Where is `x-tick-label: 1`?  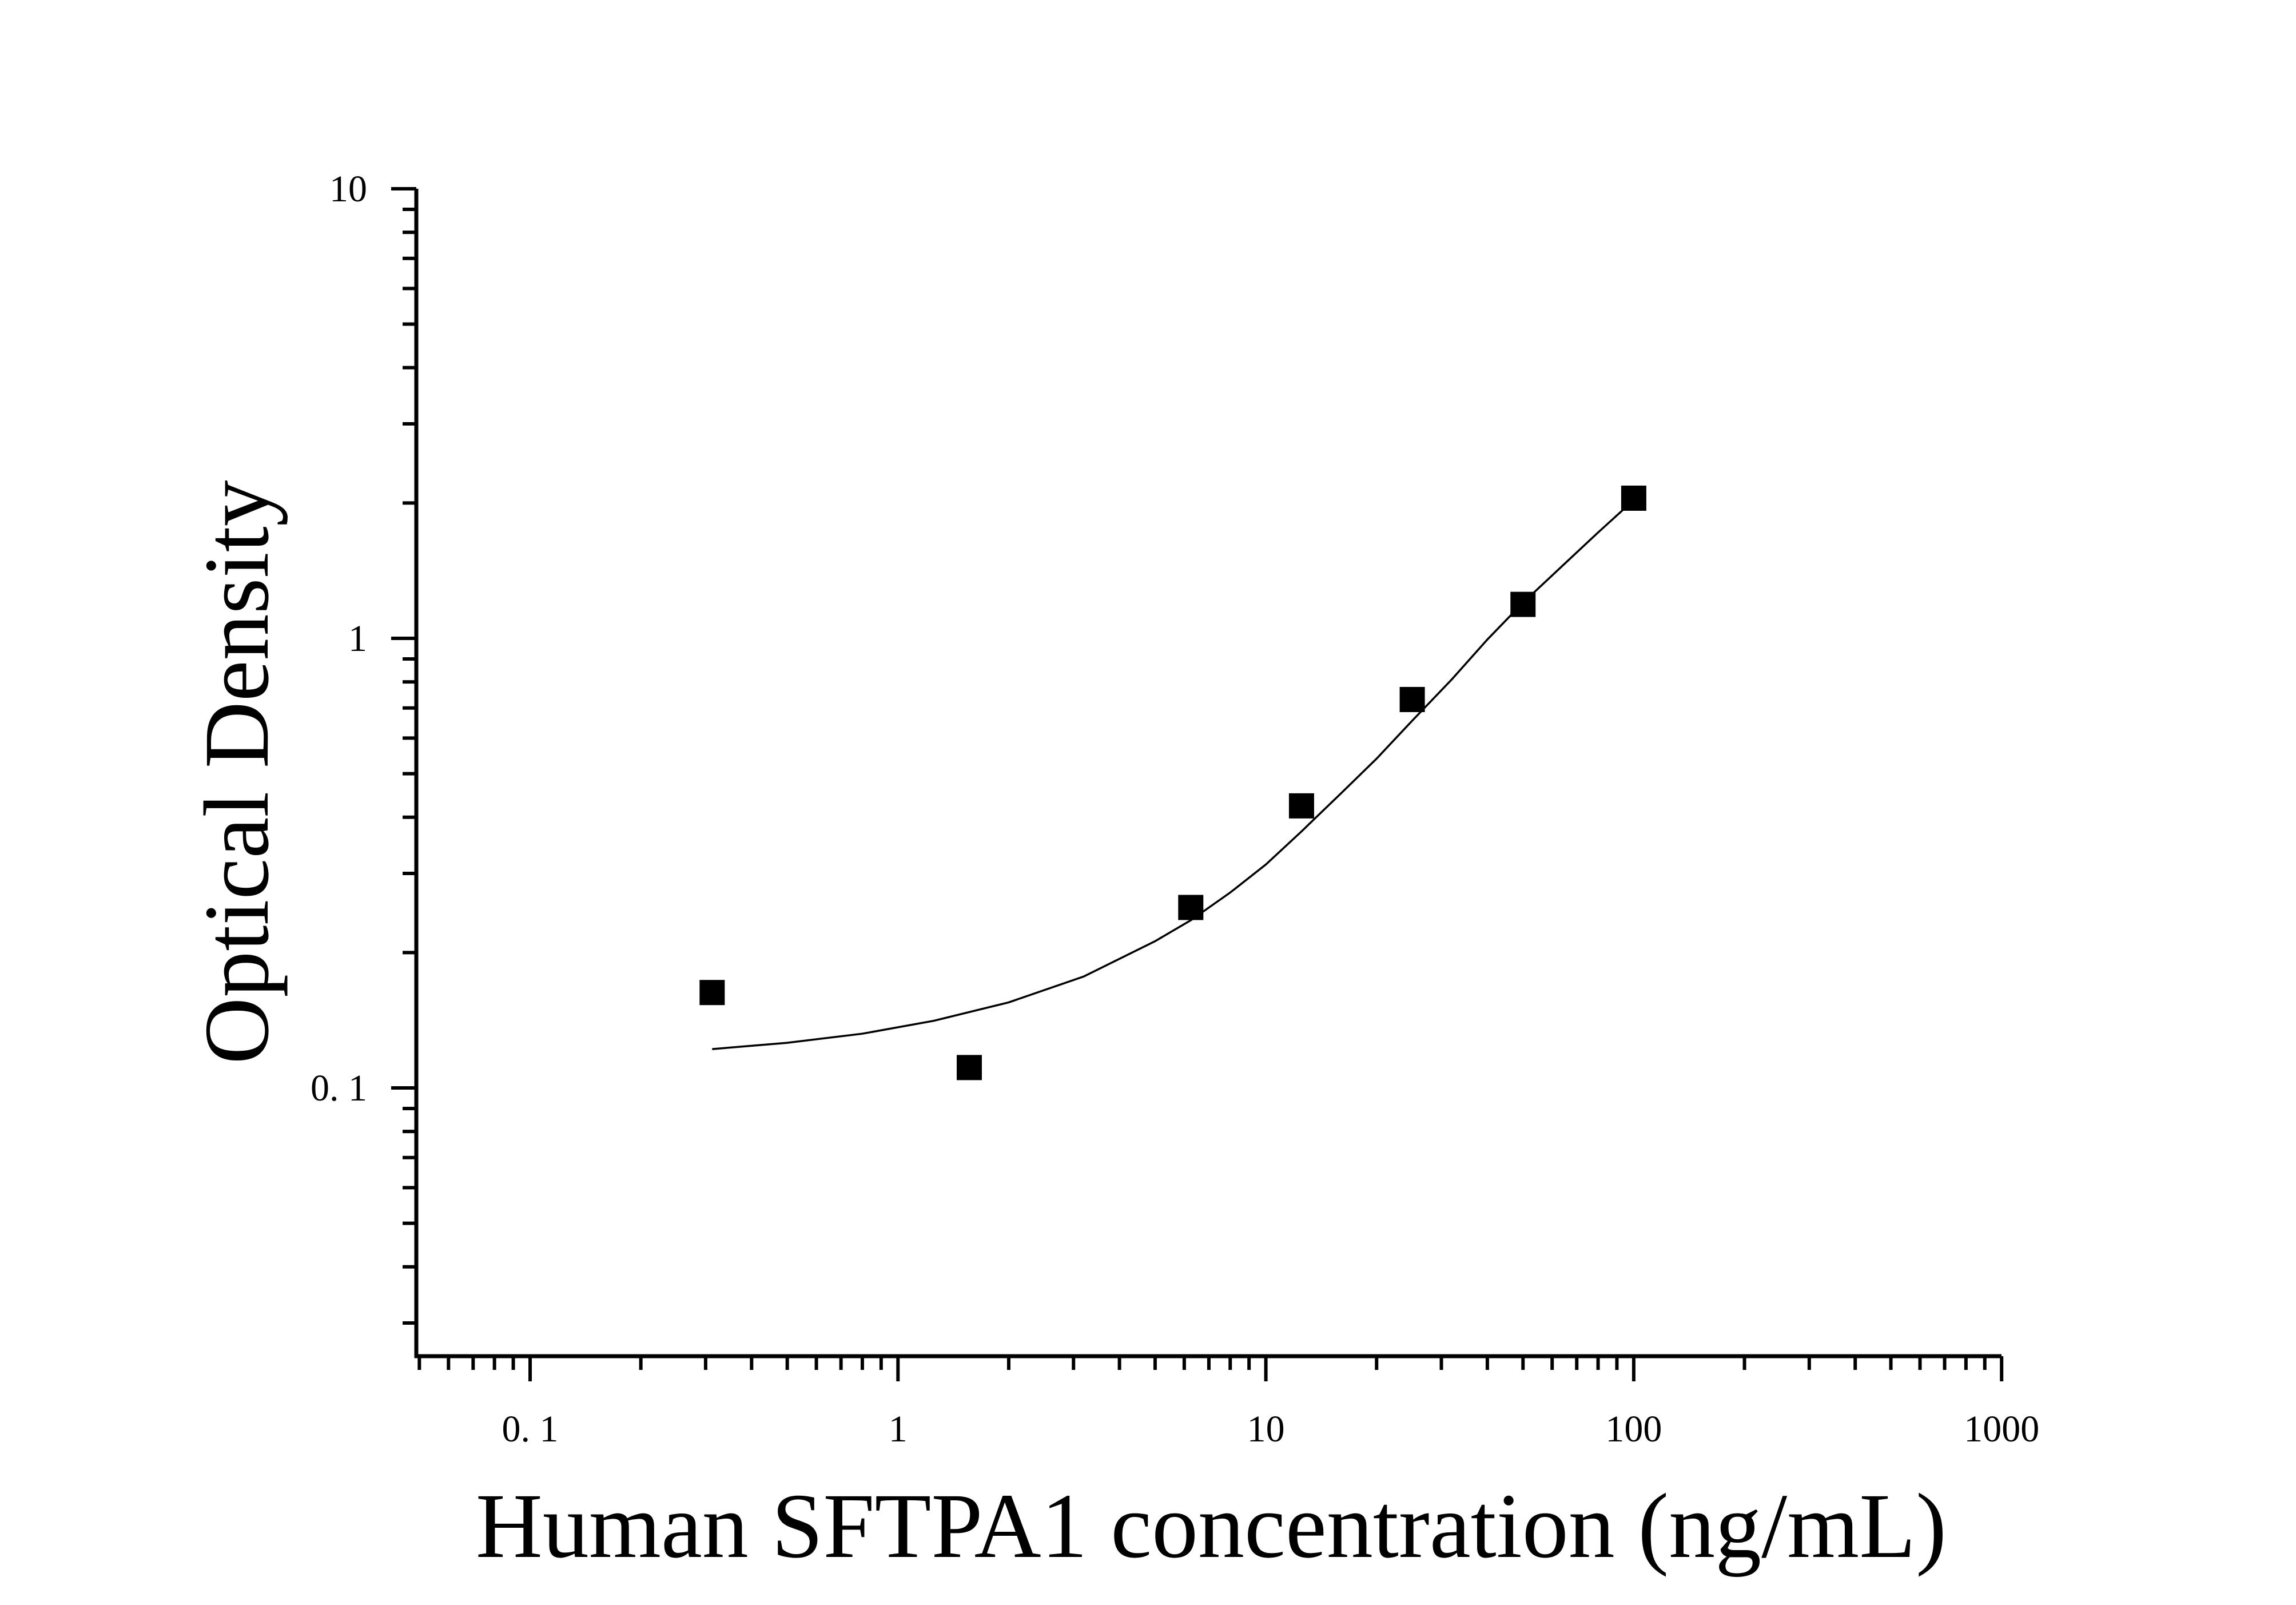
x-tick-label: 1 is located at coordinates (899, 1429).